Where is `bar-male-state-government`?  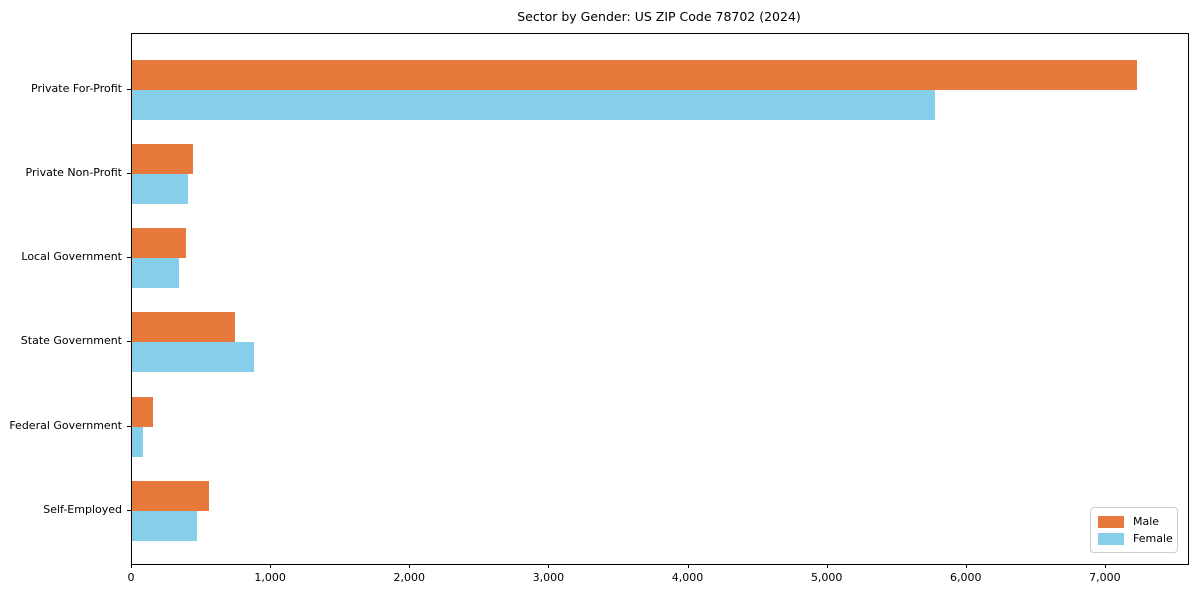 bar-male-state-government is located at coordinates (183, 327).